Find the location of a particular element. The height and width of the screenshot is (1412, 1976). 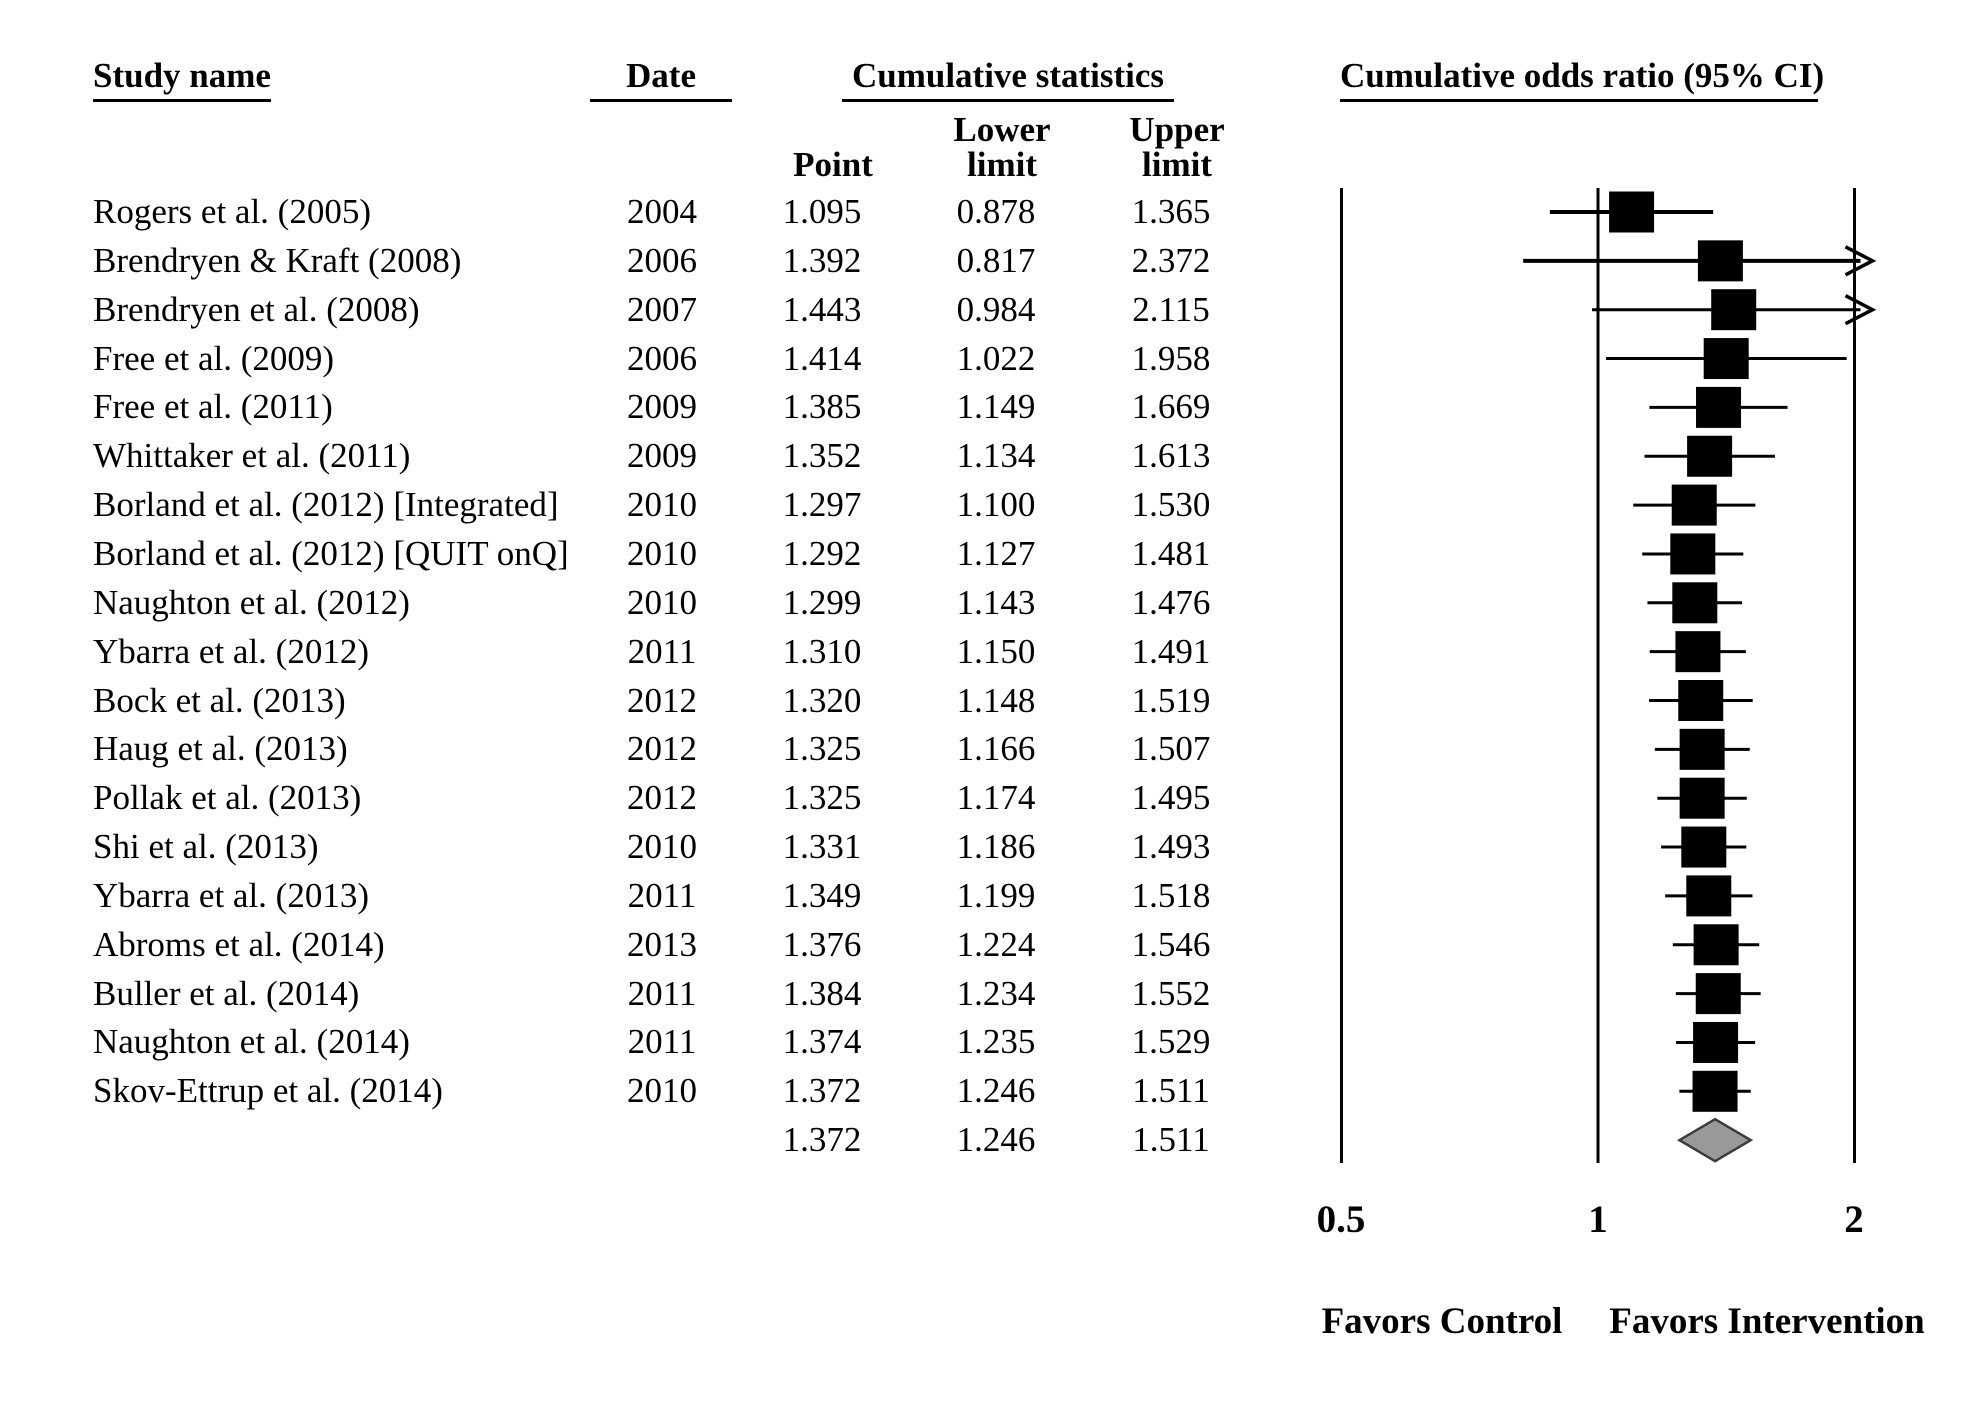

study-name: Free et al. (2011) is located at coordinates (213, 406).